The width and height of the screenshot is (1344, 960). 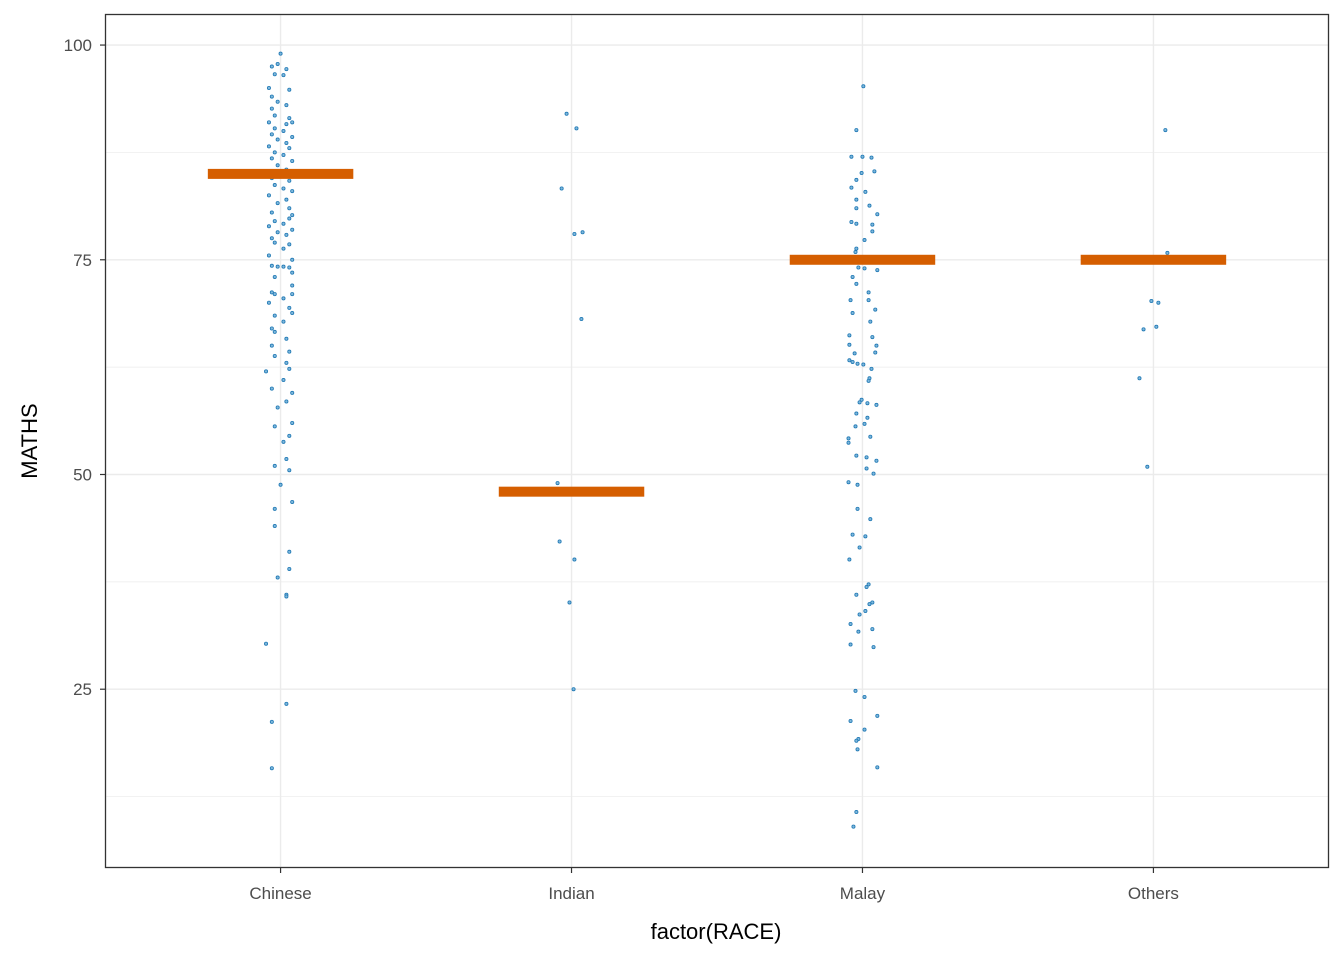 I want to click on x-axis-title: factor(RACE), so click(x=716, y=931).